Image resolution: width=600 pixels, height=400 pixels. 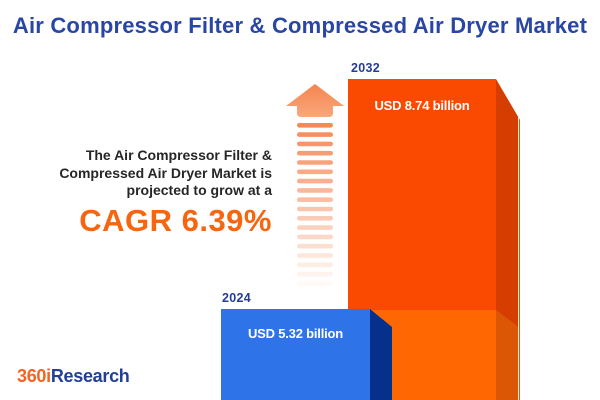 I want to click on bar-2032-side-lower-shade, so click(x=508, y=355).